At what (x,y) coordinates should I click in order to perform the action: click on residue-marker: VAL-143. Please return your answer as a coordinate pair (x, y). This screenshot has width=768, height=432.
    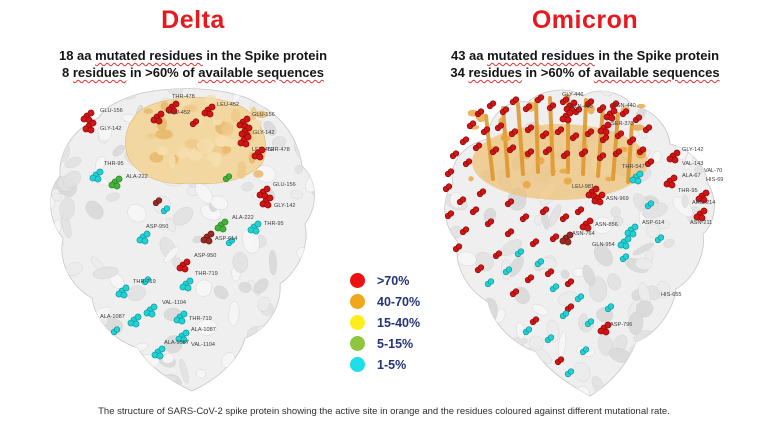
    Looking at the image, I should click on (692, 164).